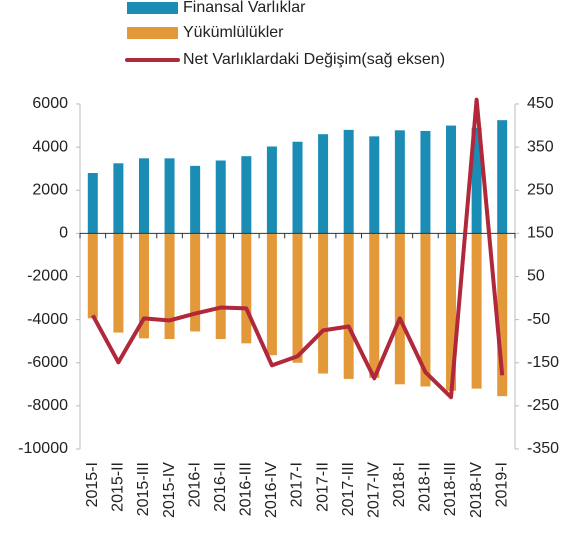  Describe the element at coordinates (43, 448) in the screenshot. I see `y-tick-label: -10000` at that location.